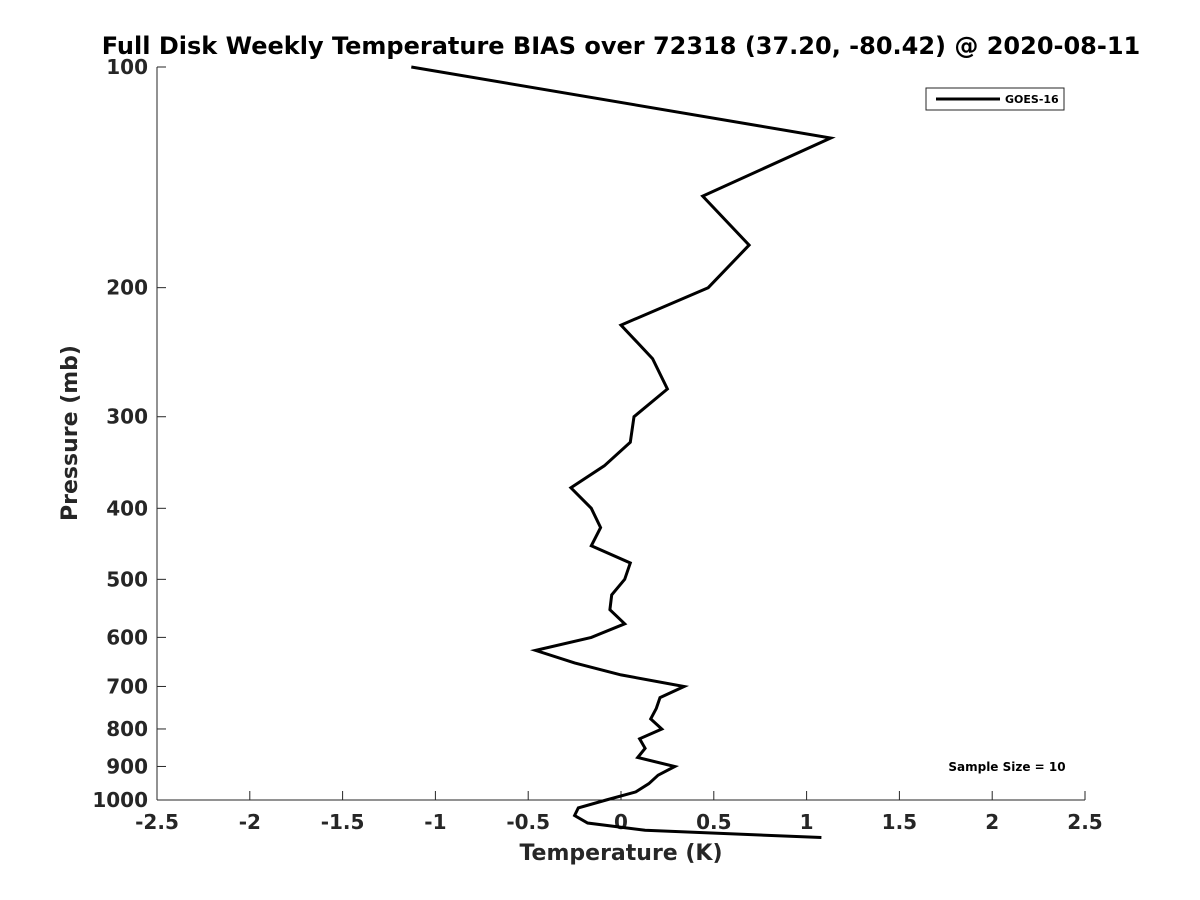  Describe the element at coordinates (127, 288) in the screenshot. I see `y-tick-label: 200` at that location.